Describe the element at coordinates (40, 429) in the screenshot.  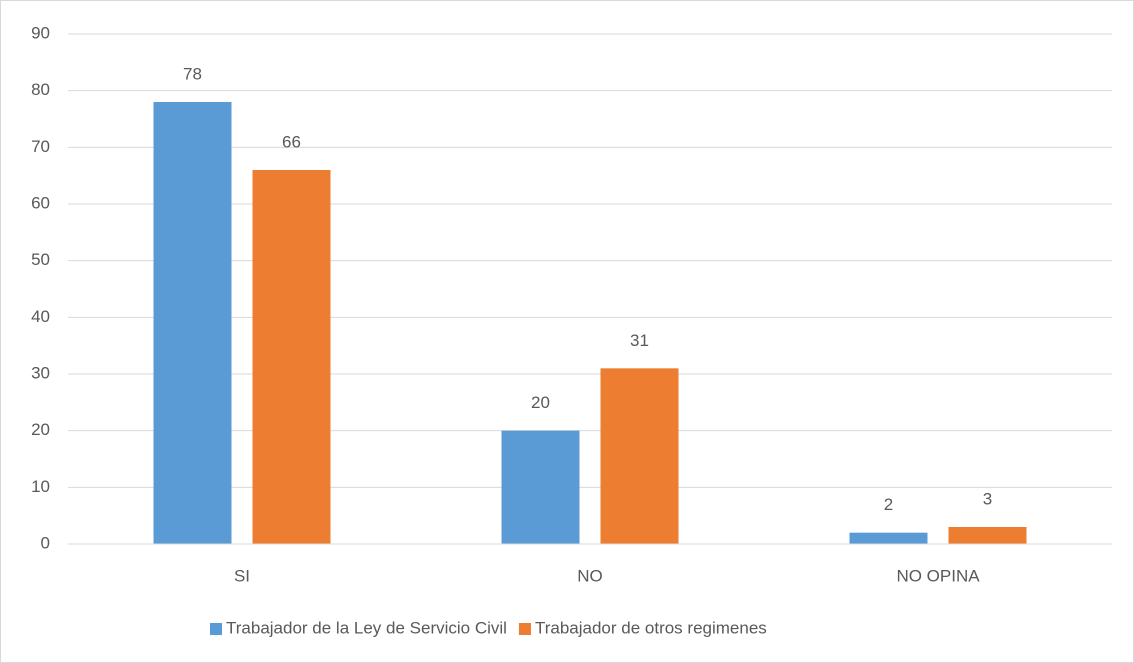
I see `y-tick-label: 20` at that location.